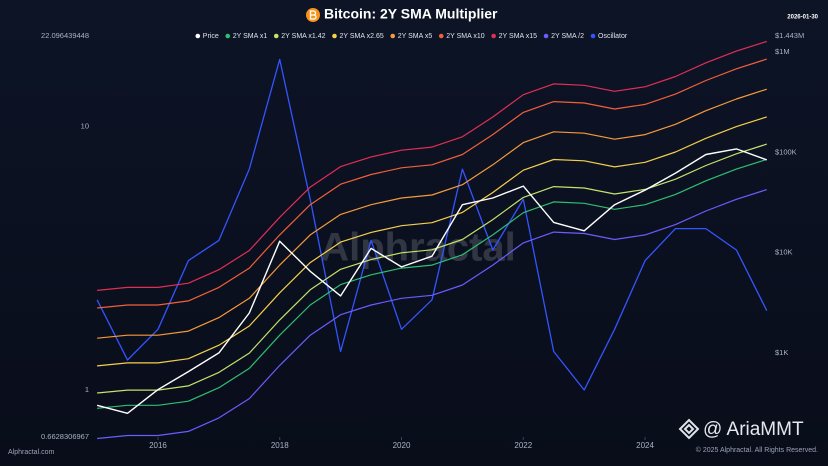 The image size is (828, 466). Describe the element at coordinates (211, 36) in the screenshot. I see `legend-label: Price` at that location.